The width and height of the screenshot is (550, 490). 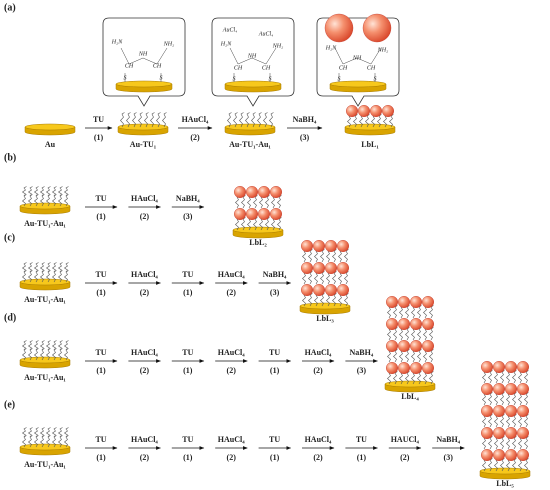 I want to click on stage-label: LbL₁, so click(x=370, y=144).